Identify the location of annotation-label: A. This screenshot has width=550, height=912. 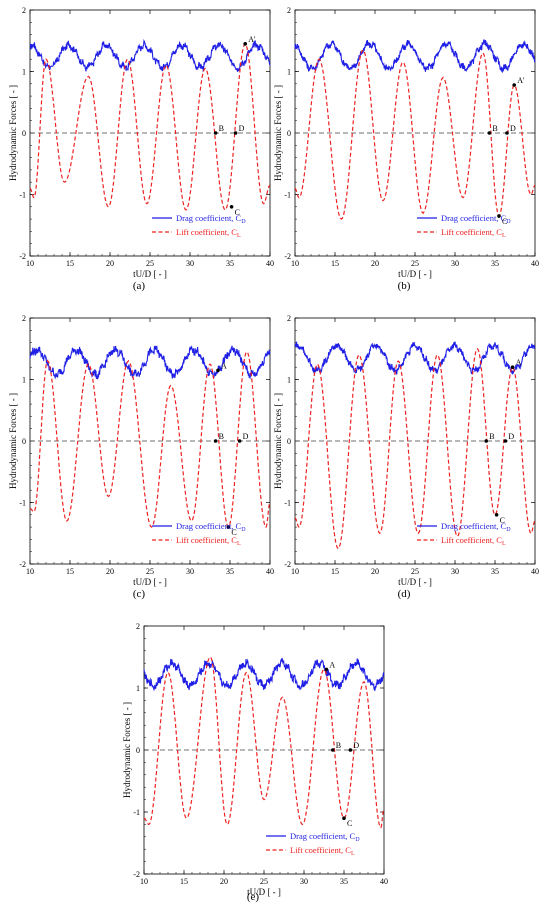
(332, 664).